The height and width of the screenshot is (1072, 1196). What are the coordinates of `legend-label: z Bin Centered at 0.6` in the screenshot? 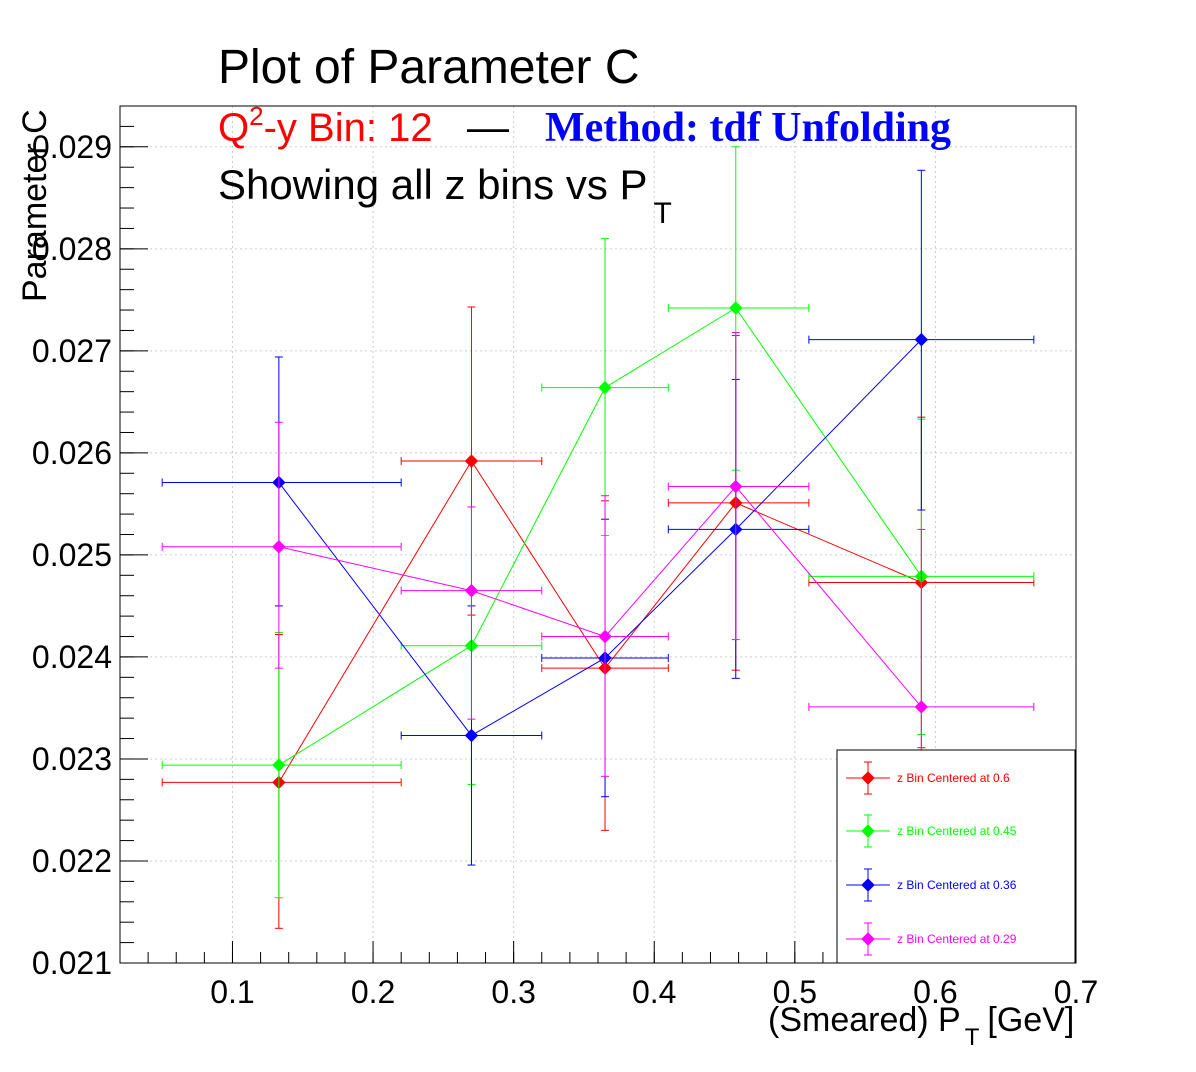 It's located at (953, 778).